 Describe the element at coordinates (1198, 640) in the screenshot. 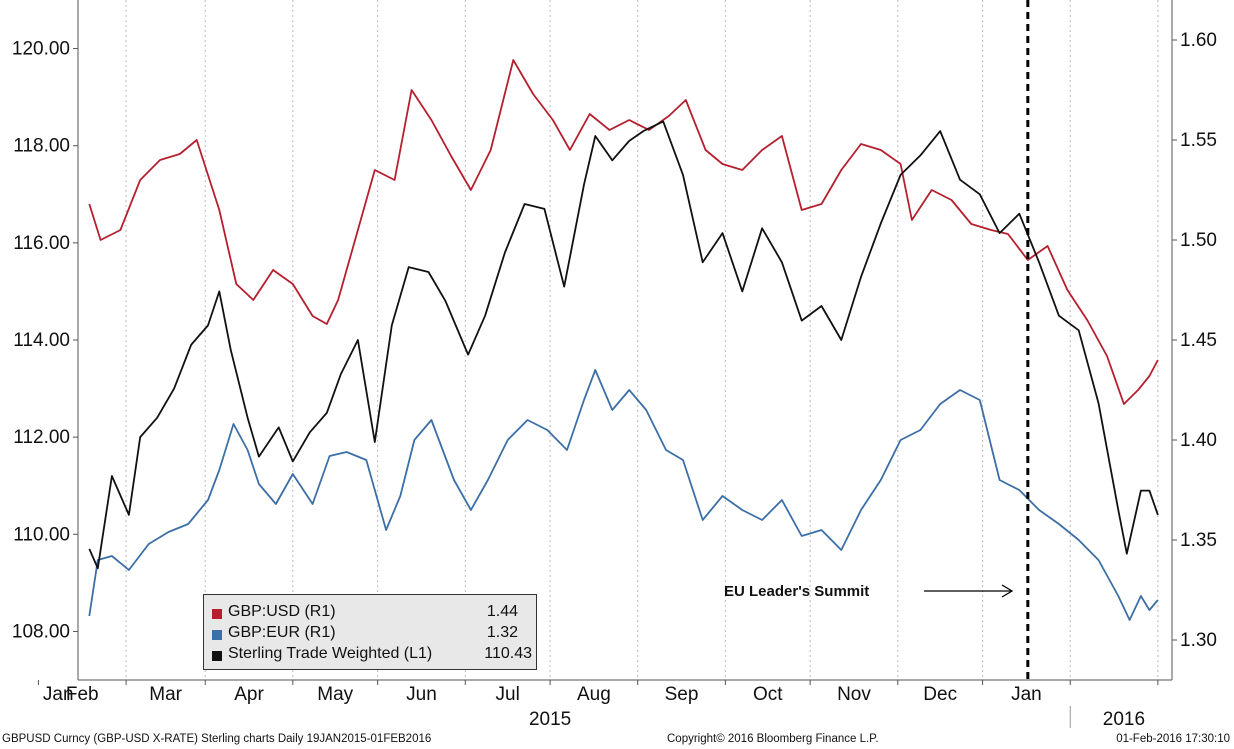

I see `y-right-tick-label: 1.30` at that location.